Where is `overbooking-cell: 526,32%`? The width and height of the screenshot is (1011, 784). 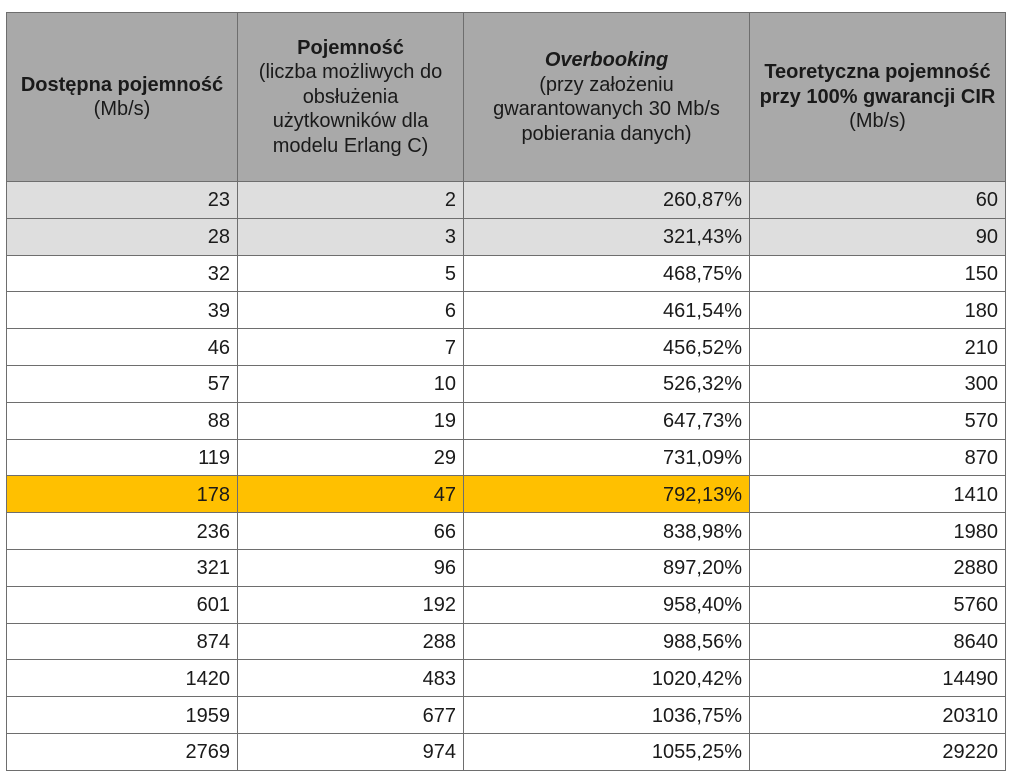 overbooking-cell: 526,32% is located at coordinates (606, 383).